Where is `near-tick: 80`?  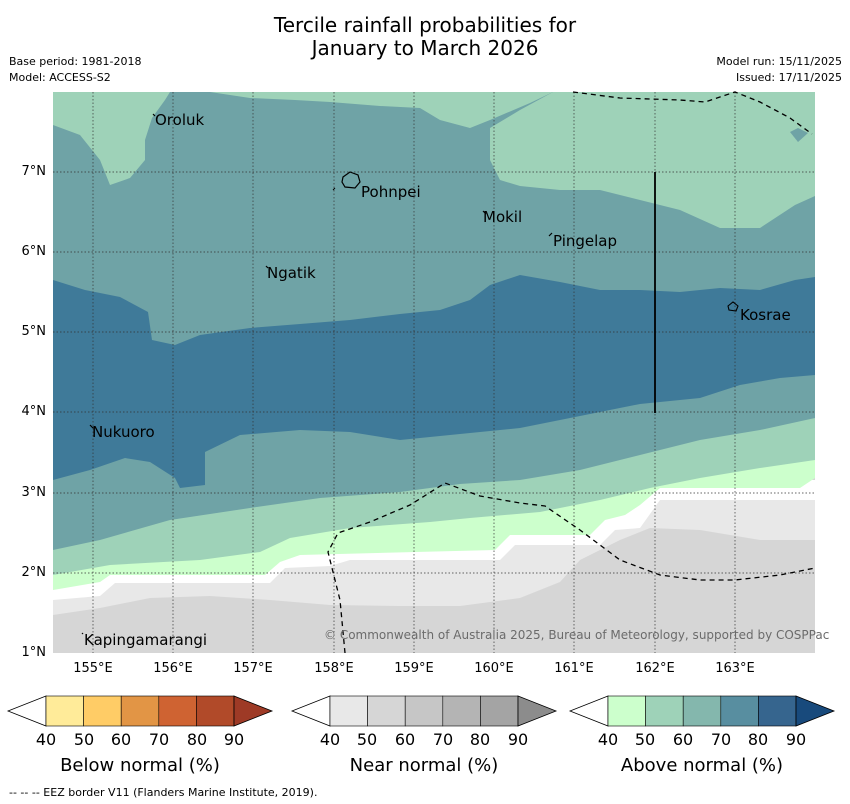 near-tick: 80 is located at coordinates (480, 739).